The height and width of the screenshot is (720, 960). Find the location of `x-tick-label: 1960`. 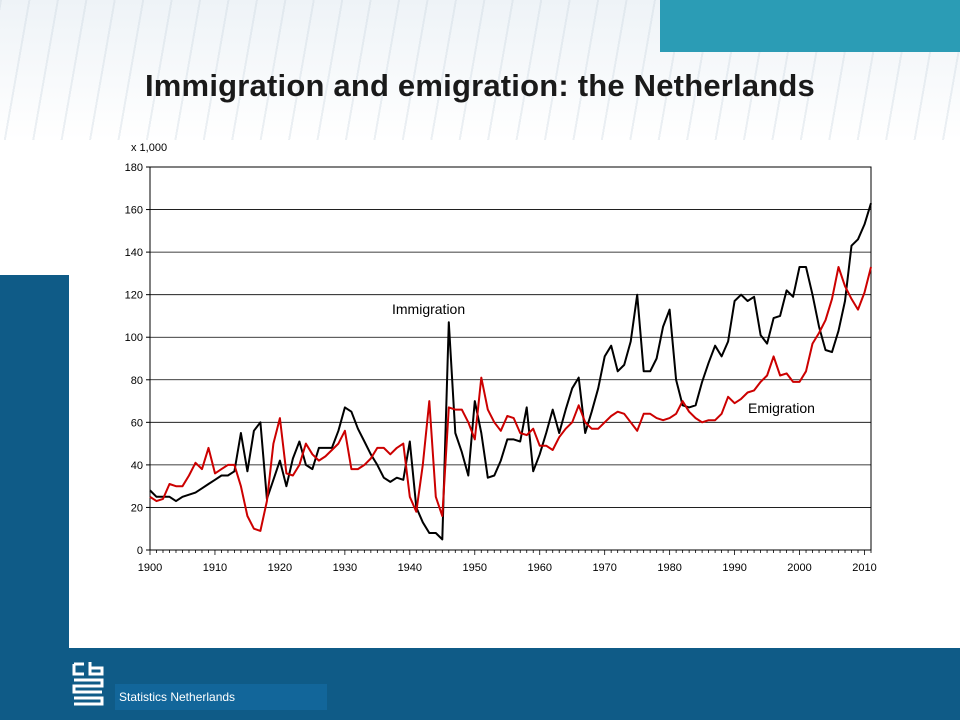

x-tick-label: 1960 is located at coordinates (539, 568).